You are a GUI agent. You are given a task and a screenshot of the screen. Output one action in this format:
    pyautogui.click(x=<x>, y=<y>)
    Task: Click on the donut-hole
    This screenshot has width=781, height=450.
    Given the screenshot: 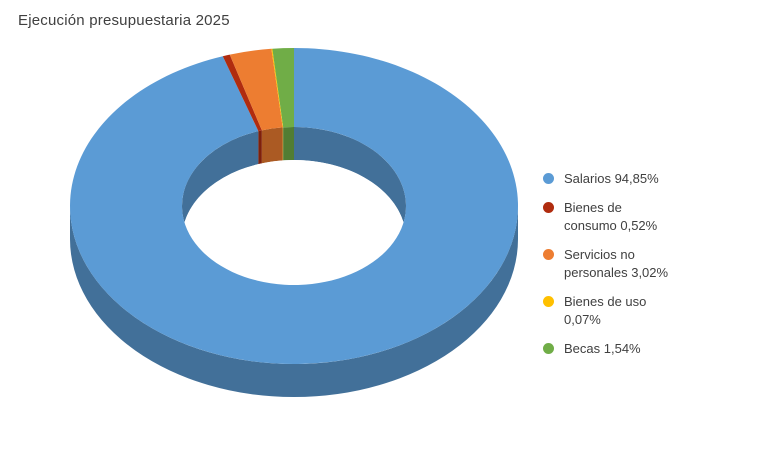 What is the action you would take?
    pyautogui.click(x=294, y=222)
    